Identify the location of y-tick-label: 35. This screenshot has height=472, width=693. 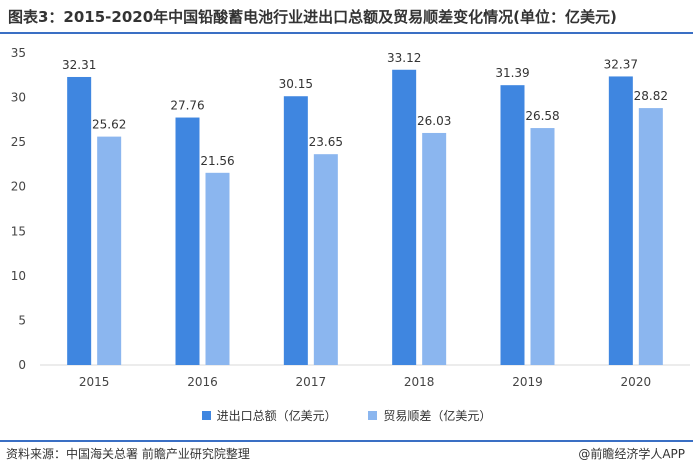
(18, 53).